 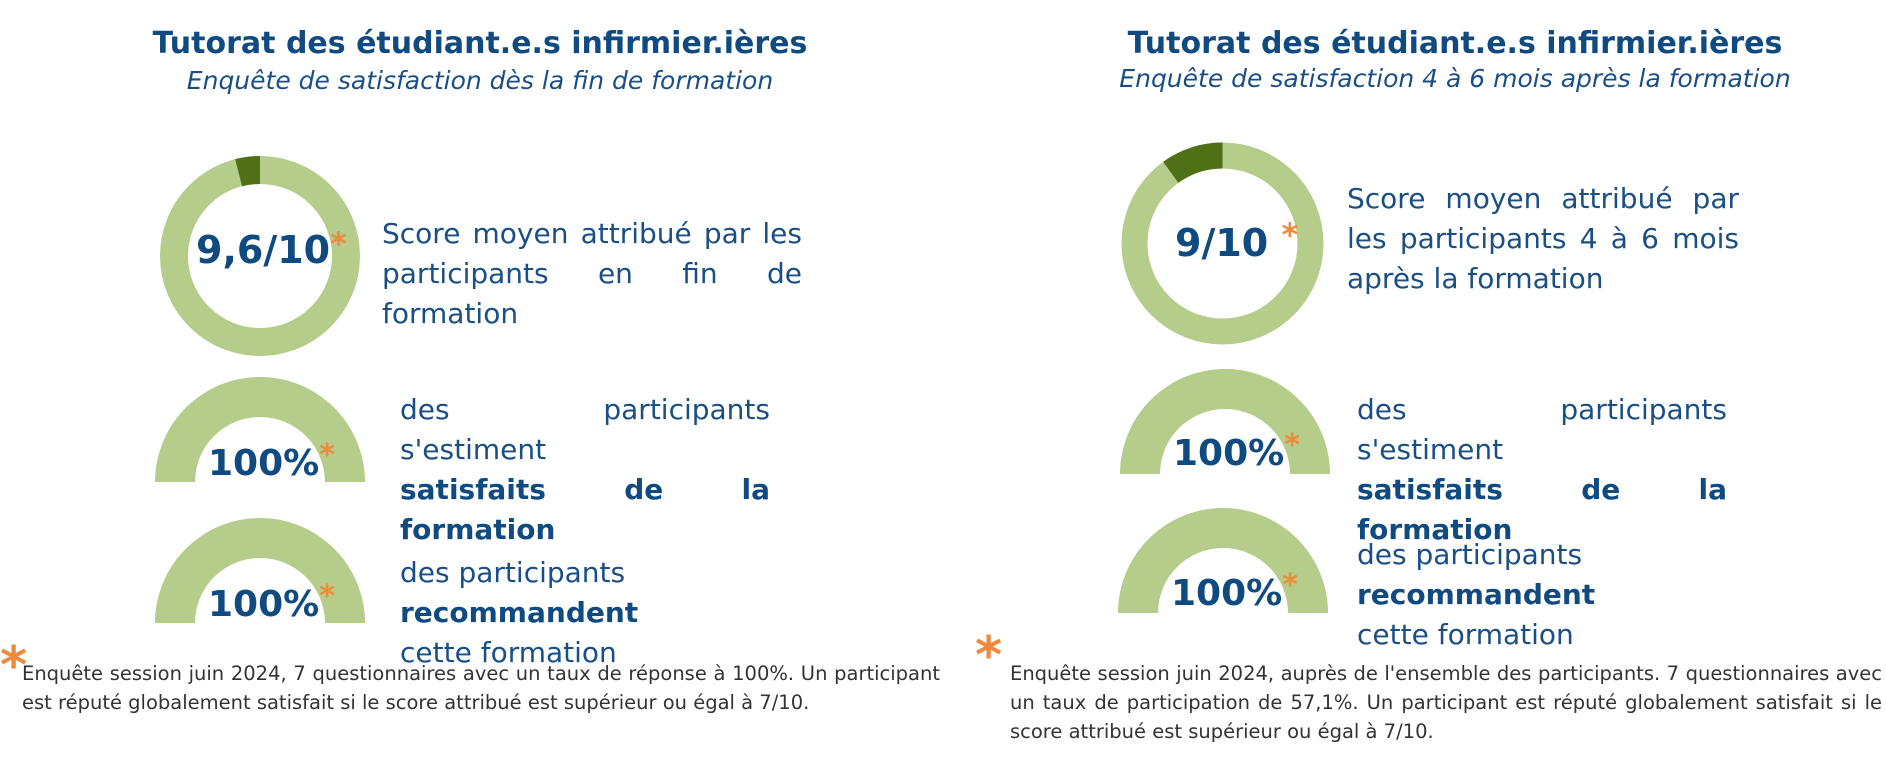 I want to click on left-score-value-wrap: 9,6/10*, so click(x=271, y=248).